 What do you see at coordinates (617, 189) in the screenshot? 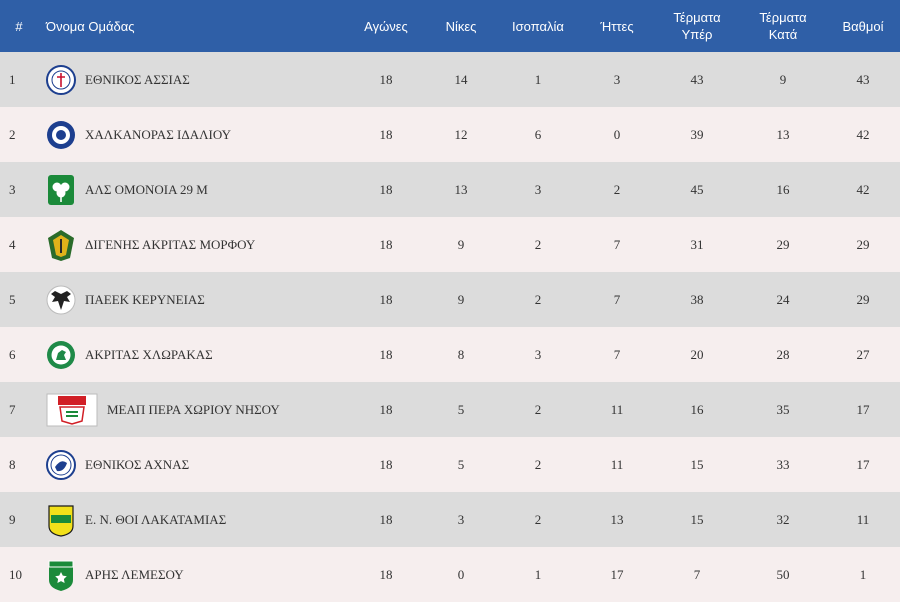
I see `losses-cell: 2` at bounding box center [617, 189].